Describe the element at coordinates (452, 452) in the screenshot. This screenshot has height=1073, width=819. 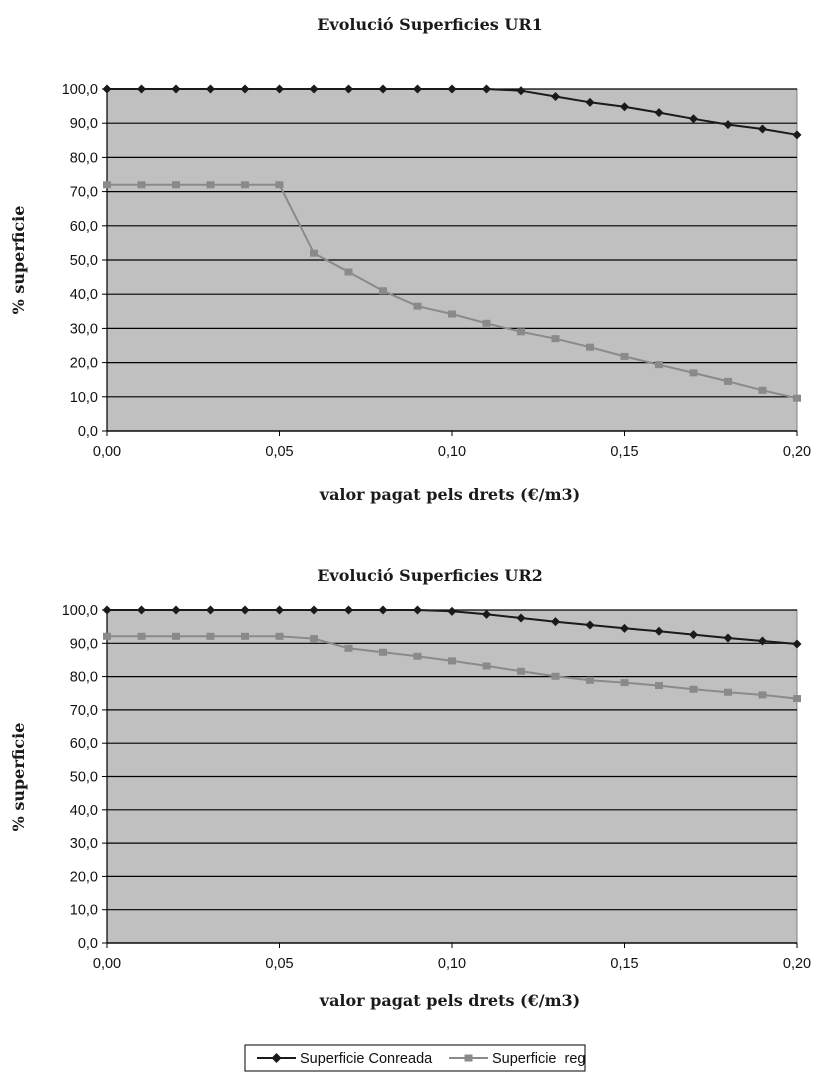
I see `chart1-x-tick-label: 0,10` at that location.